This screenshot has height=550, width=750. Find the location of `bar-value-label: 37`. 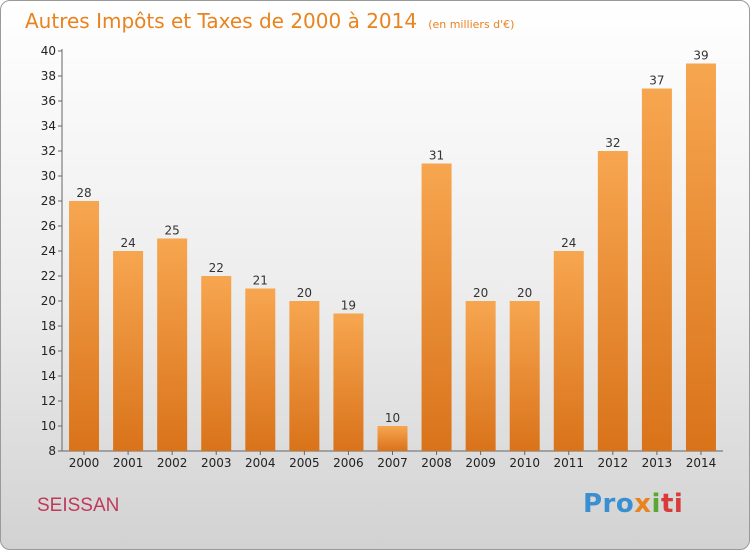

bar-value-label: 37 is located at coordinates (656, 81).